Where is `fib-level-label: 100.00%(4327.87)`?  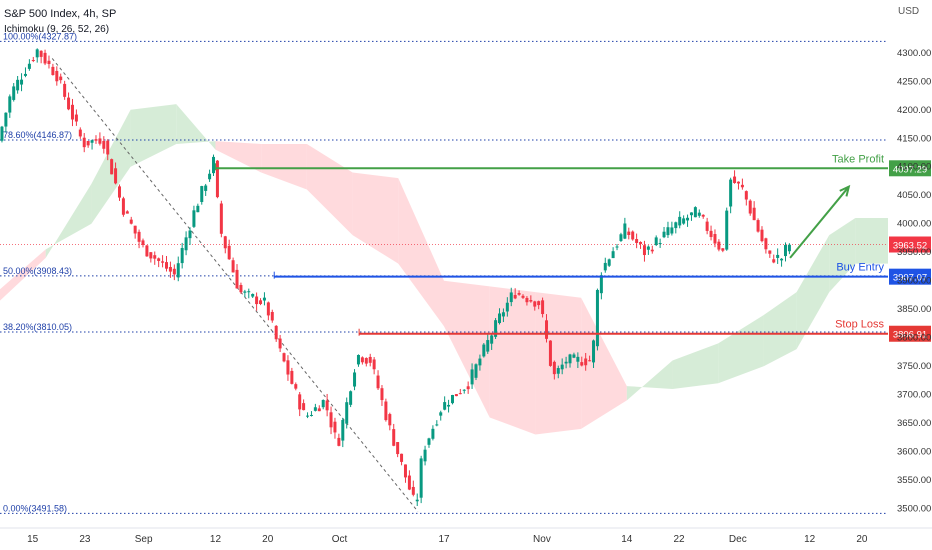
fib-level-label: 100.00%(4327.87) is located at coordinates (40, 36).